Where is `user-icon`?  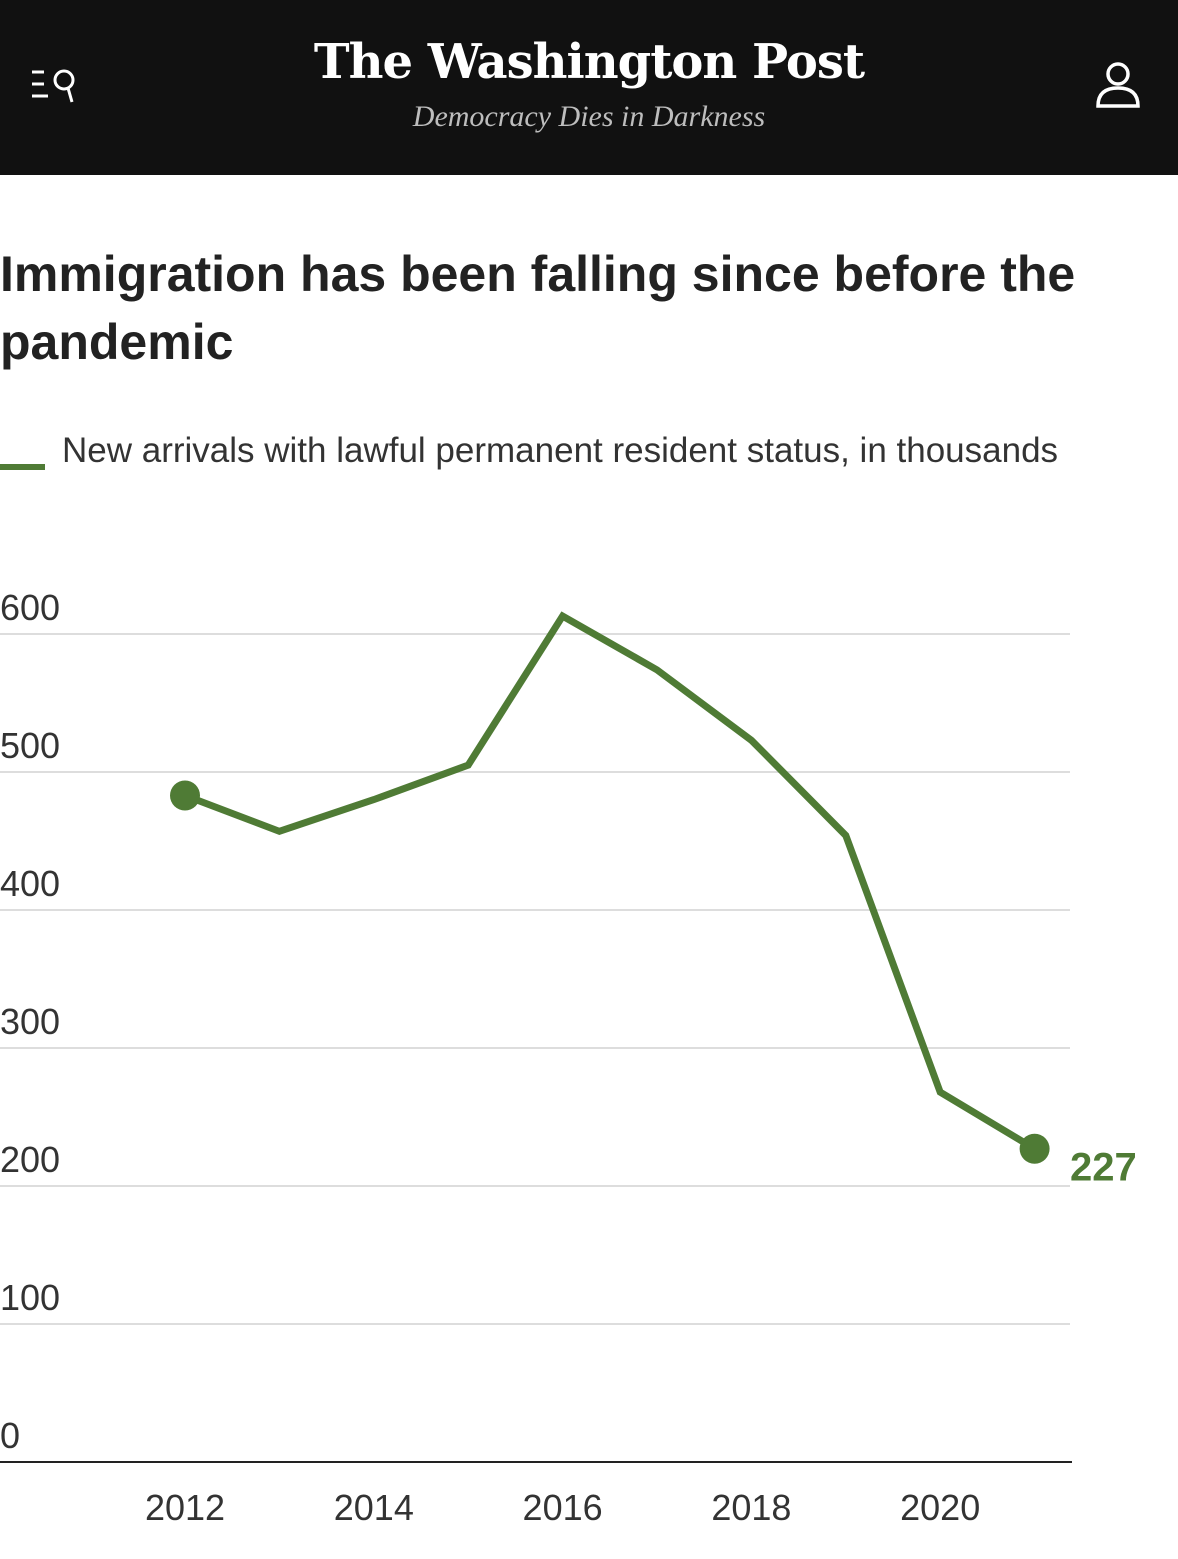 user-icon is located at coordinates (1118, 85).